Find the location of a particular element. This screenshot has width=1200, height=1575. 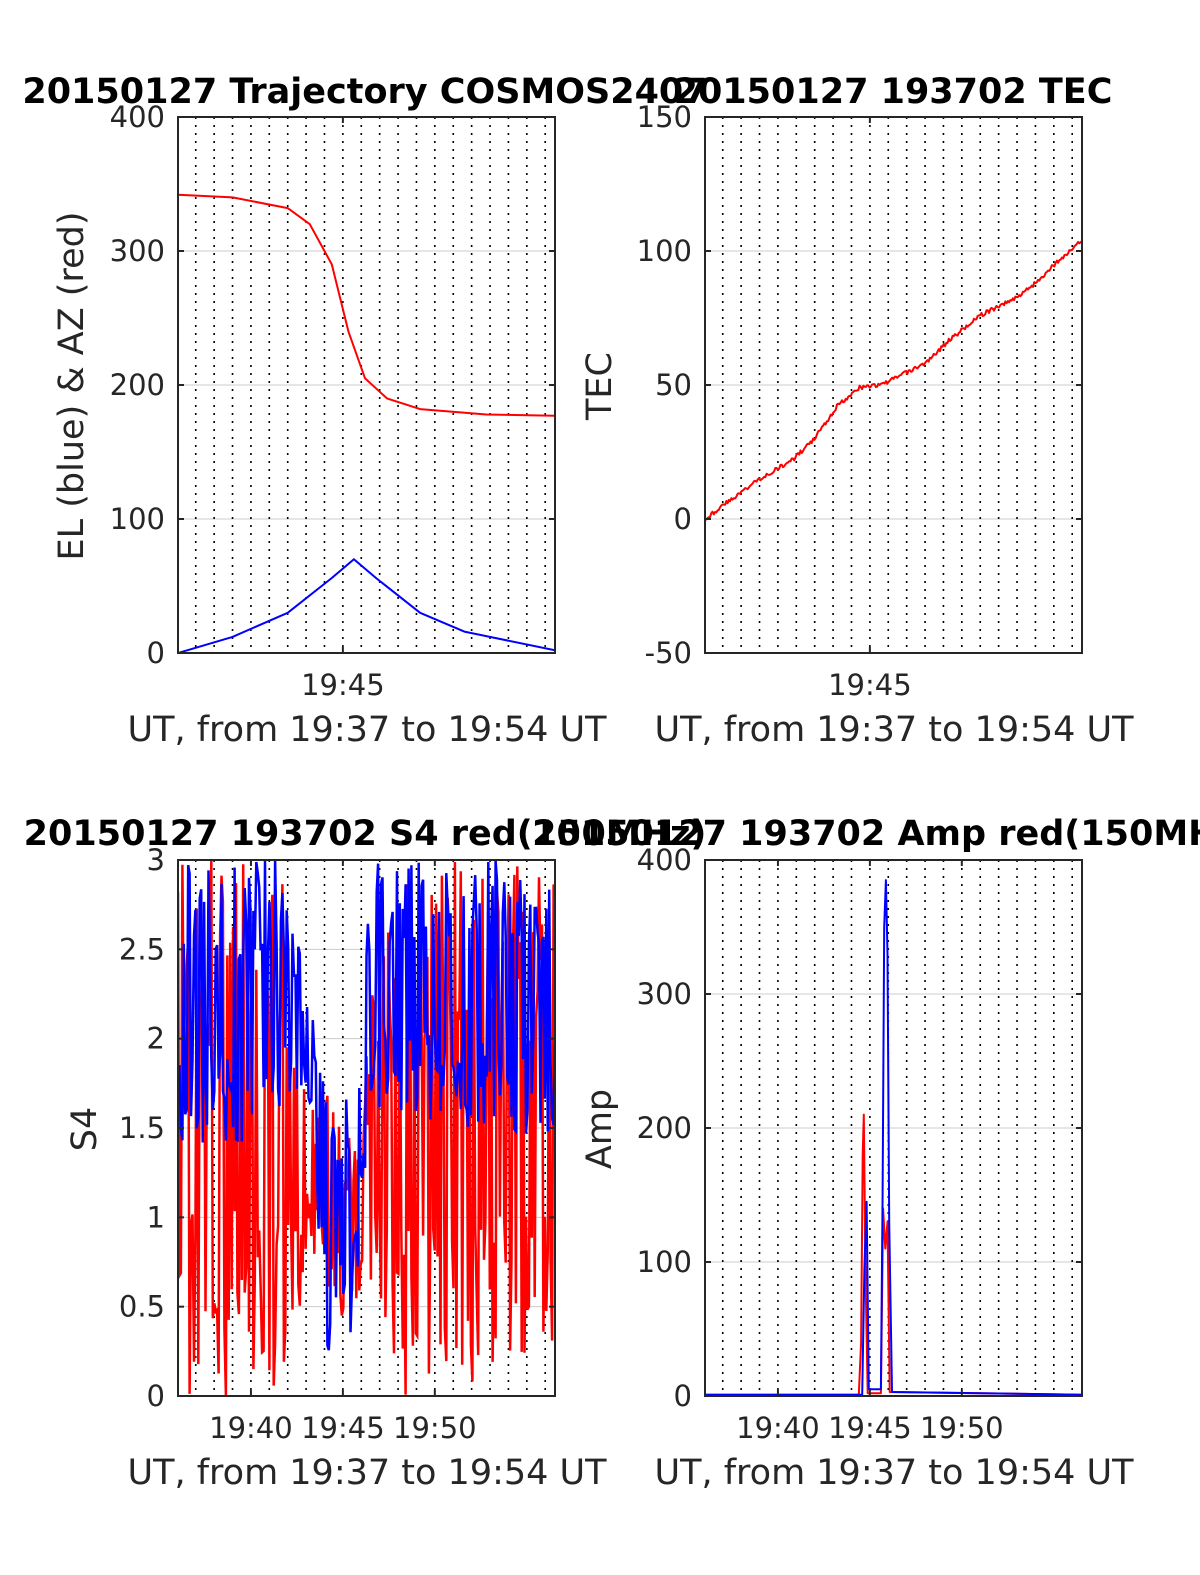

series-line-el is located at coordinates (366, 605).